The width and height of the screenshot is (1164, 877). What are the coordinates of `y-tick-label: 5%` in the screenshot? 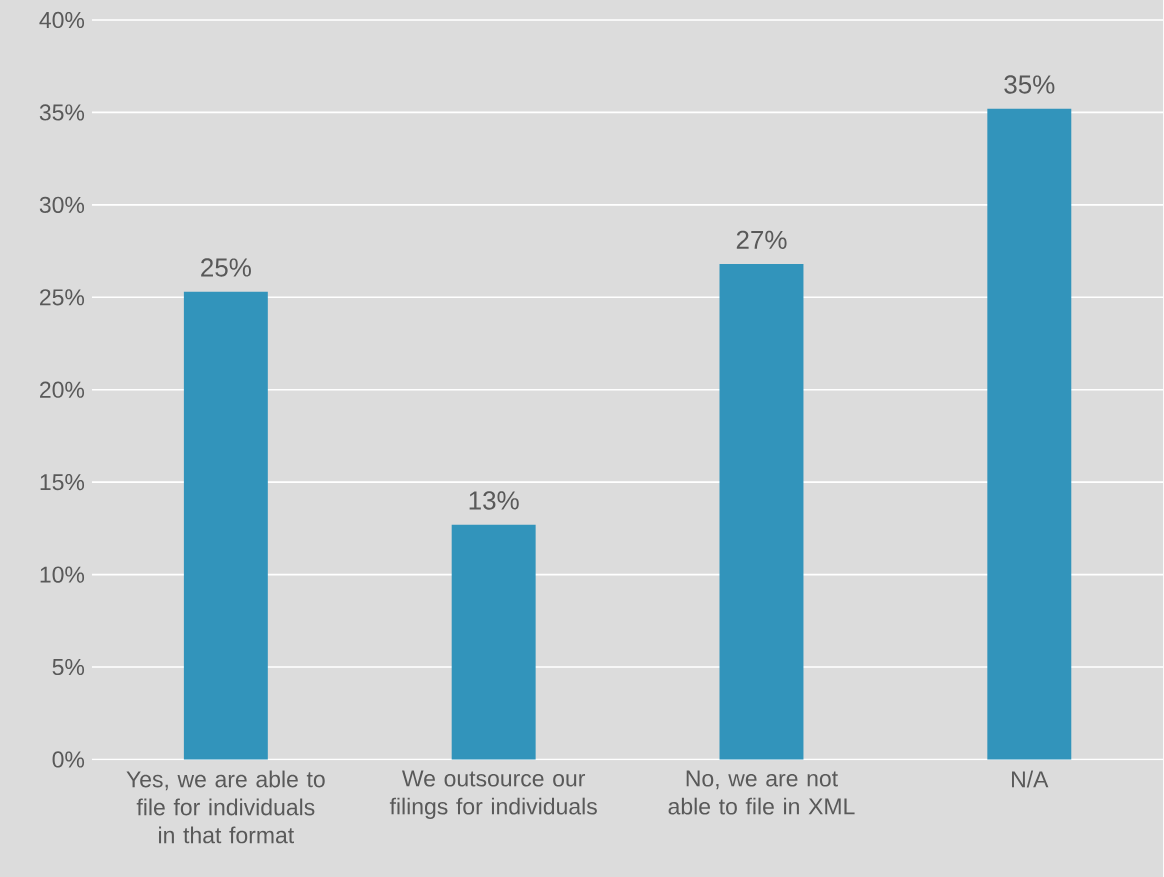 It's located at (68, 666).